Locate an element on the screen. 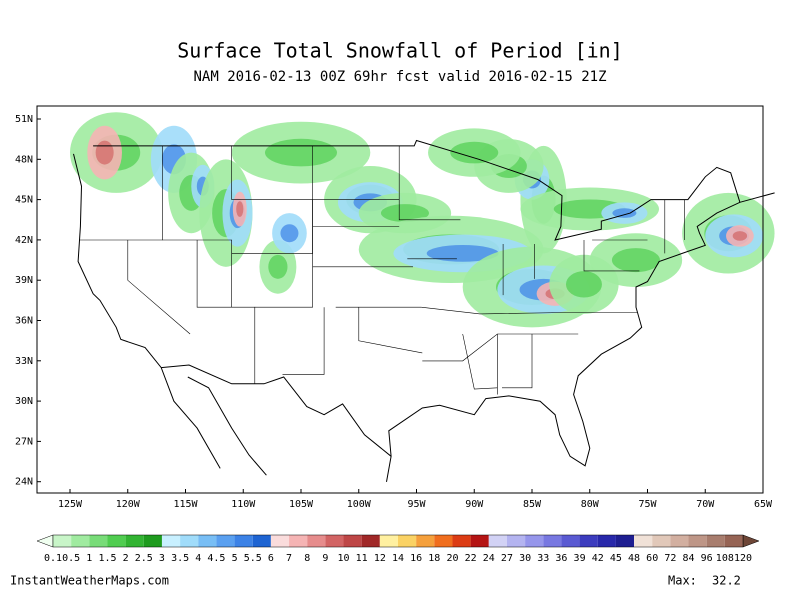 The width and height of the screenshot is (800, 600). colorbar-label: 16 is located at coordinates (416, 558).